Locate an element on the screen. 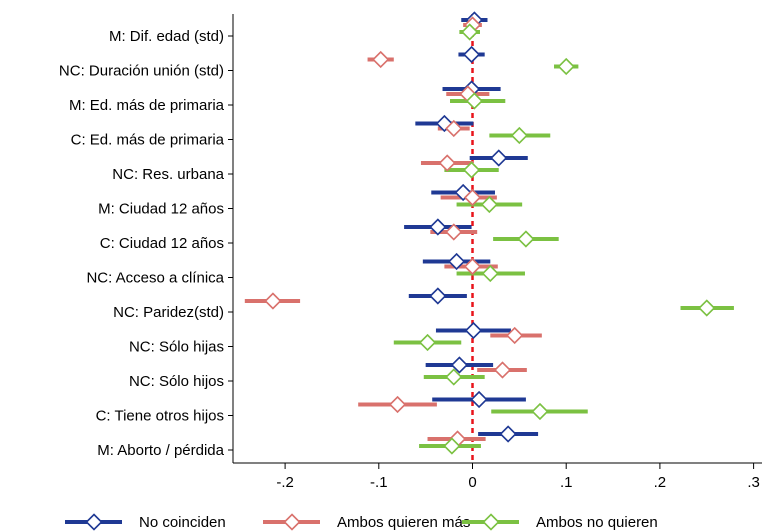 The height and width of the screenshot is (532, 763). category-label: NC: Paridez(std) is located at coordinates (168, 312).